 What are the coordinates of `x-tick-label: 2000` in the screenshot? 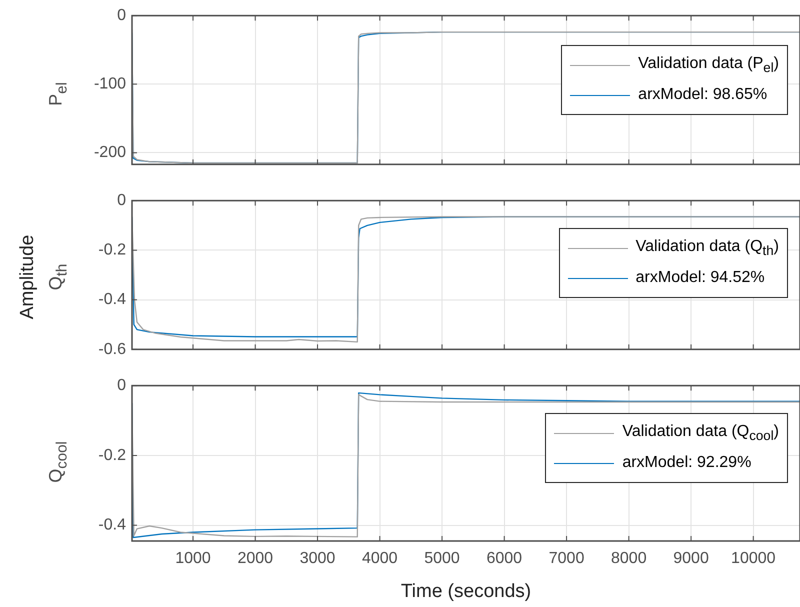 It's located at (255, 559).